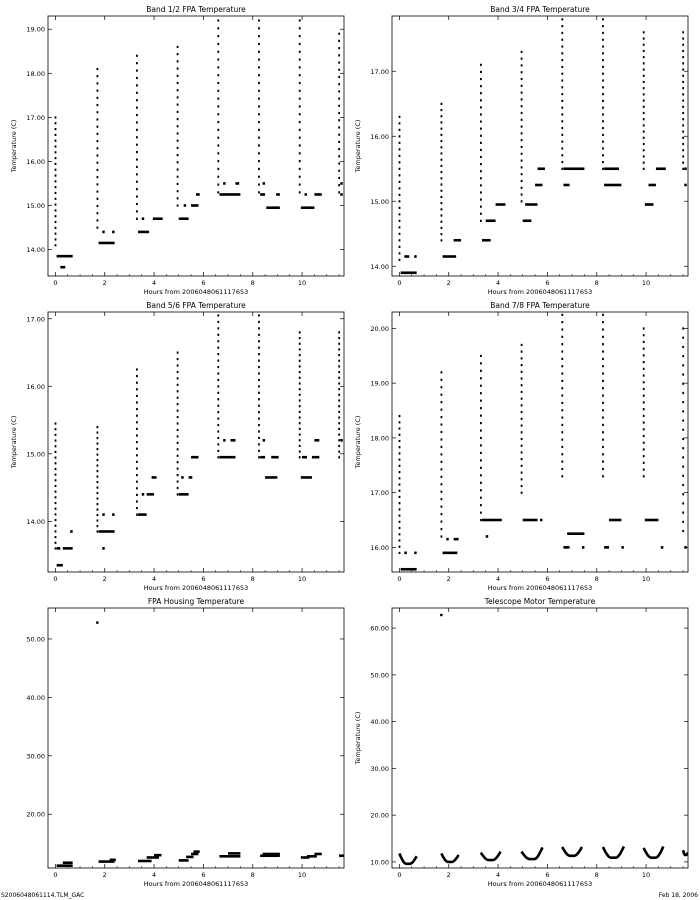 The image size is (700, 900). What do you see at coordinates (379, 862) in the screenshot?
I see `chart-6-y-tick-label: 10.00` at bounding box center [379, 862].